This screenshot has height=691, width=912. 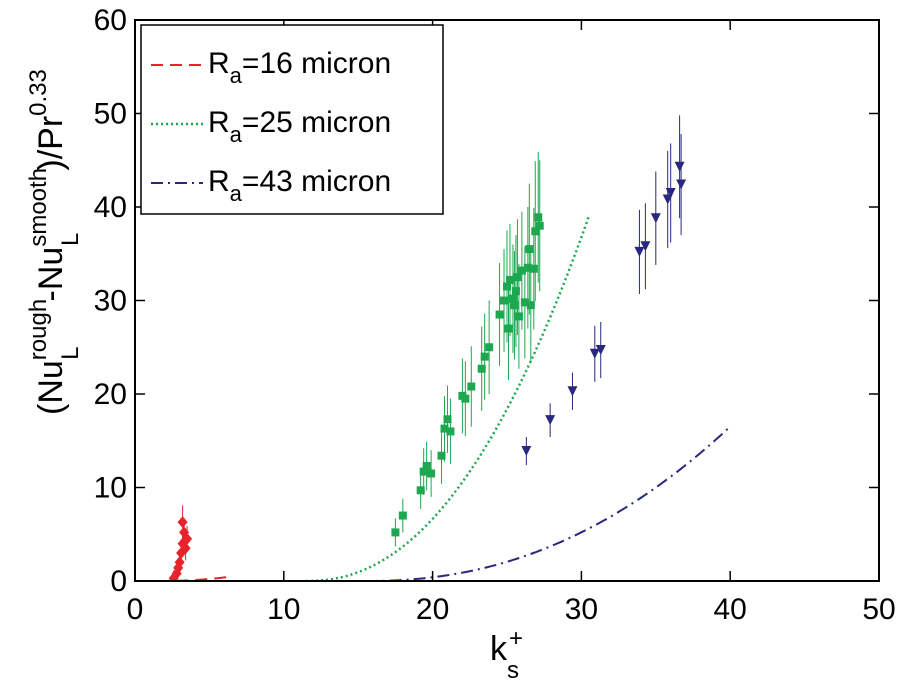 What do you see at coordinates (110, 394) in the screenshot?
I see `y-tick-label: 20` at bounding box center [110, 394].